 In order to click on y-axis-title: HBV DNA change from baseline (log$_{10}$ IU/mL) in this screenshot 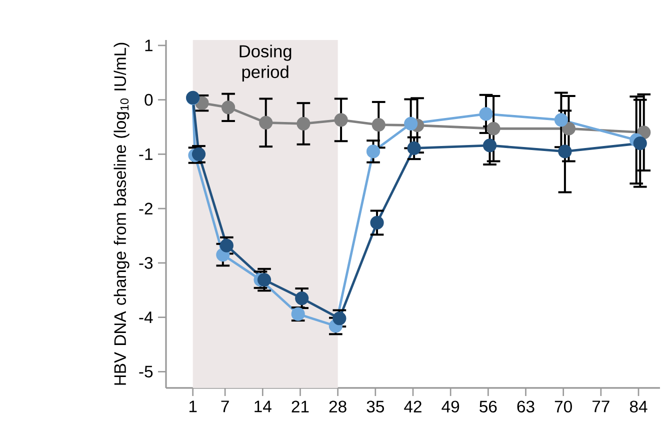, I will do `click(122, 213)`.